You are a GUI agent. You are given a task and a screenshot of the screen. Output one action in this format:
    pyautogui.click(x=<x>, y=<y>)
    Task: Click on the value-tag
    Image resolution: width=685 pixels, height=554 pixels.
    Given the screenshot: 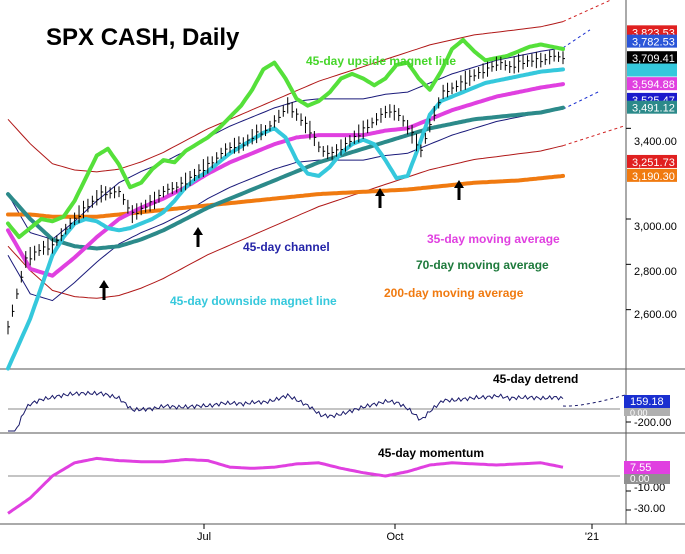 What is the action you would take?
    pyautogui.click(x=652, y=70)
    